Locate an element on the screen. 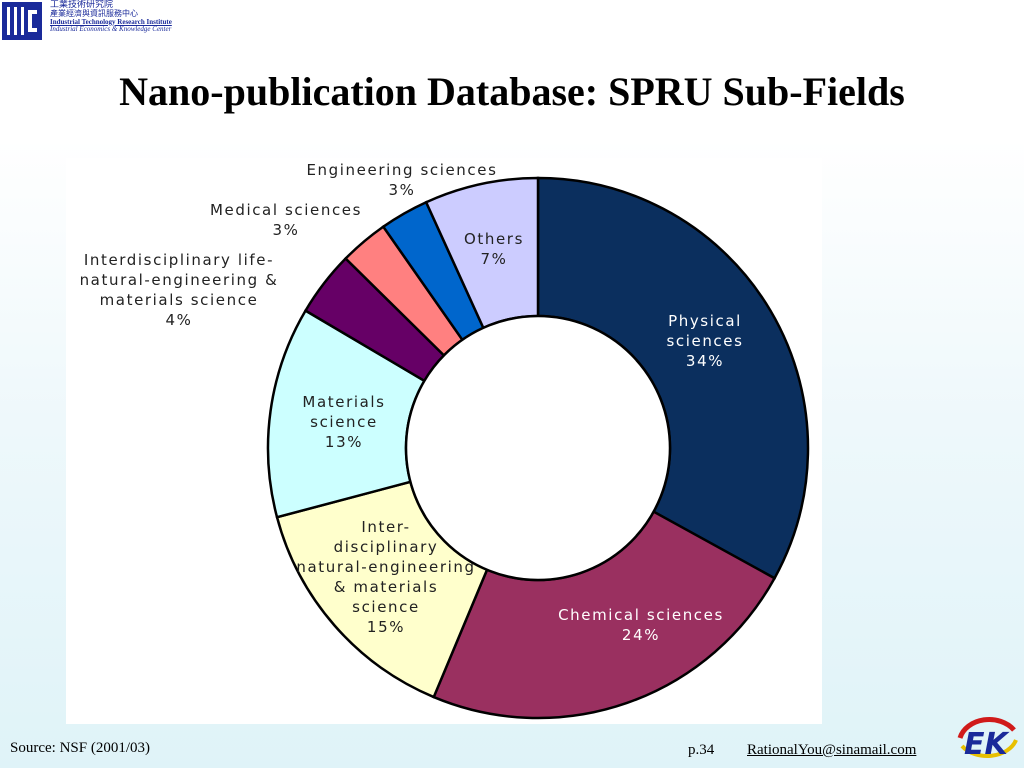  slice-label-line: 13% is located at coordinates (344, 442).